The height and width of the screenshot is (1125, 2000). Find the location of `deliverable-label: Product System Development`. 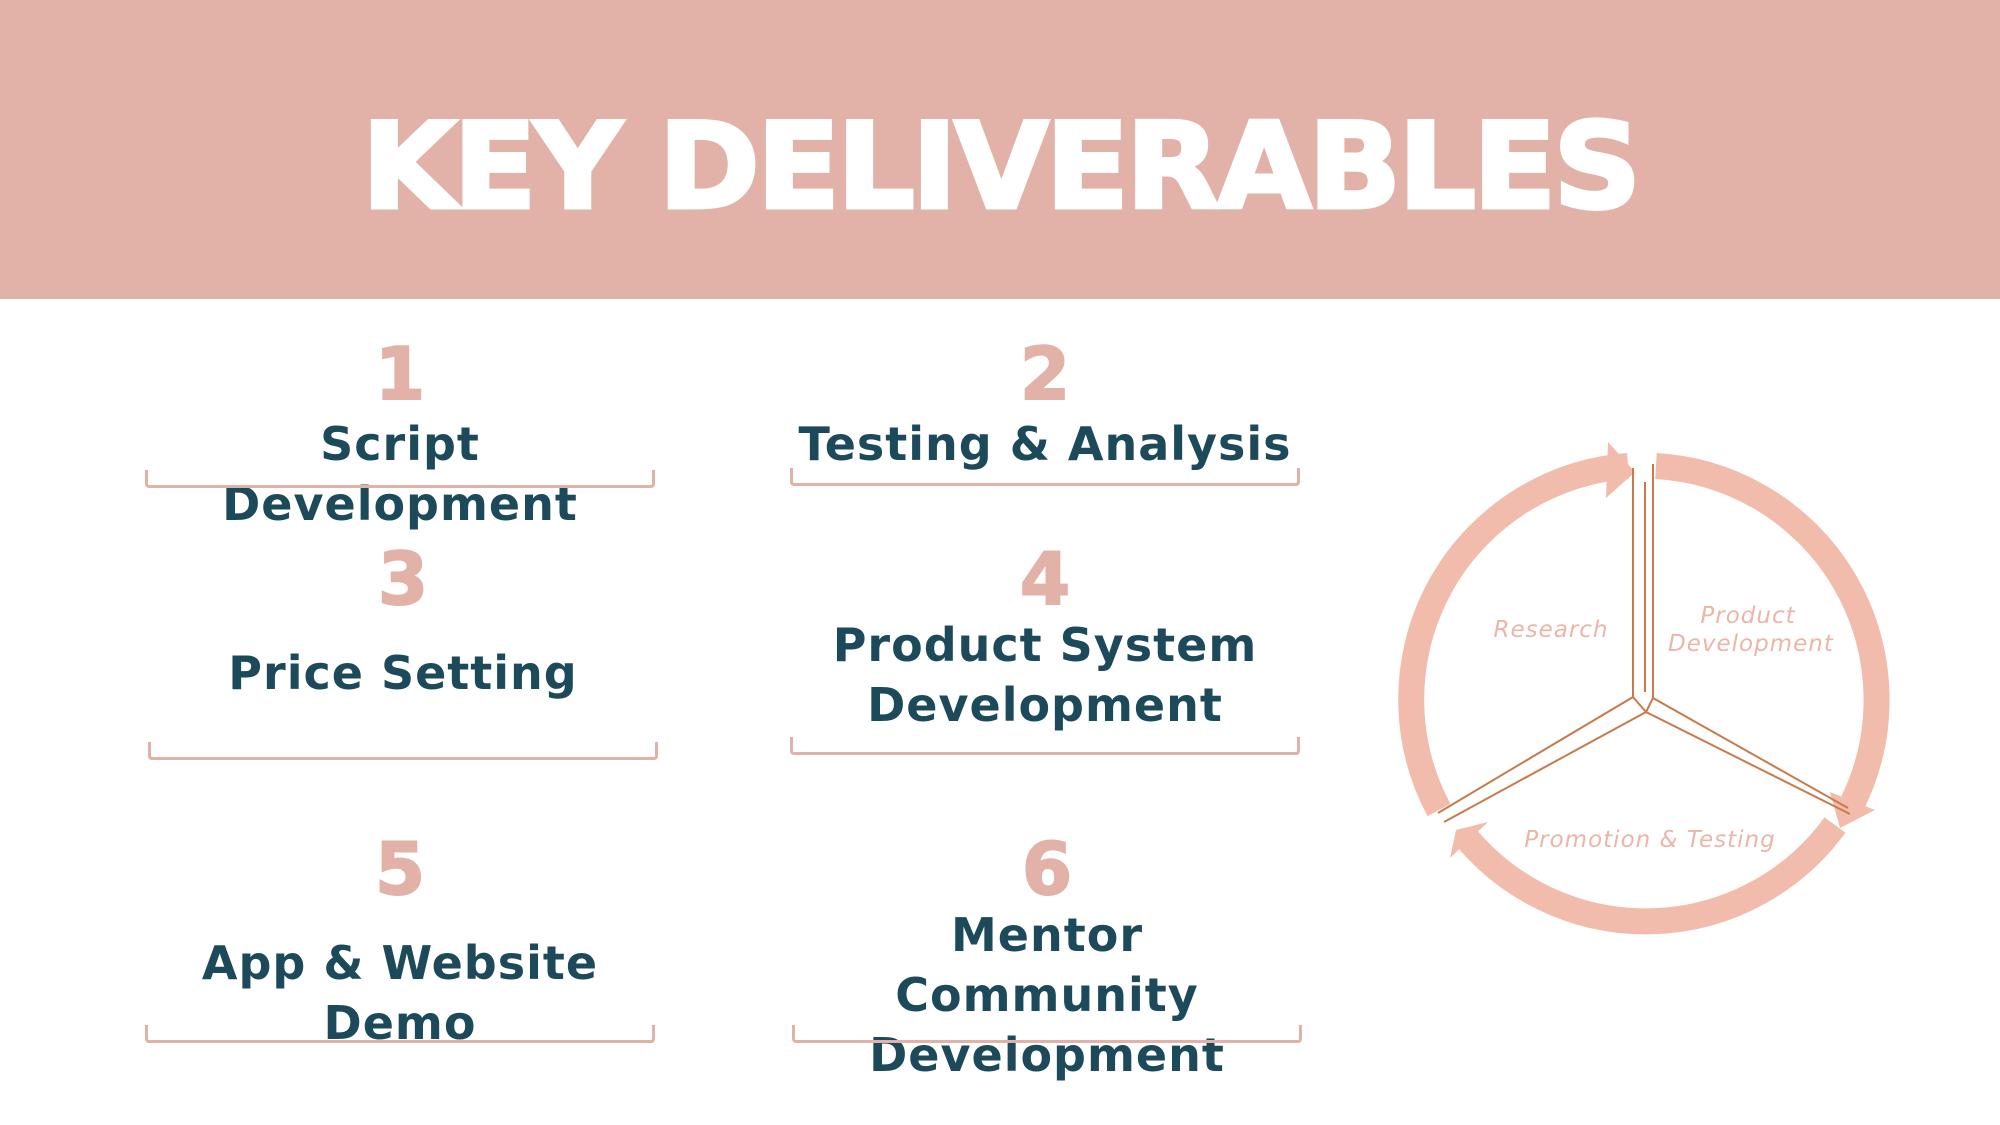

deliverable-label: Product System Development is located at coordinates (1045, 675).